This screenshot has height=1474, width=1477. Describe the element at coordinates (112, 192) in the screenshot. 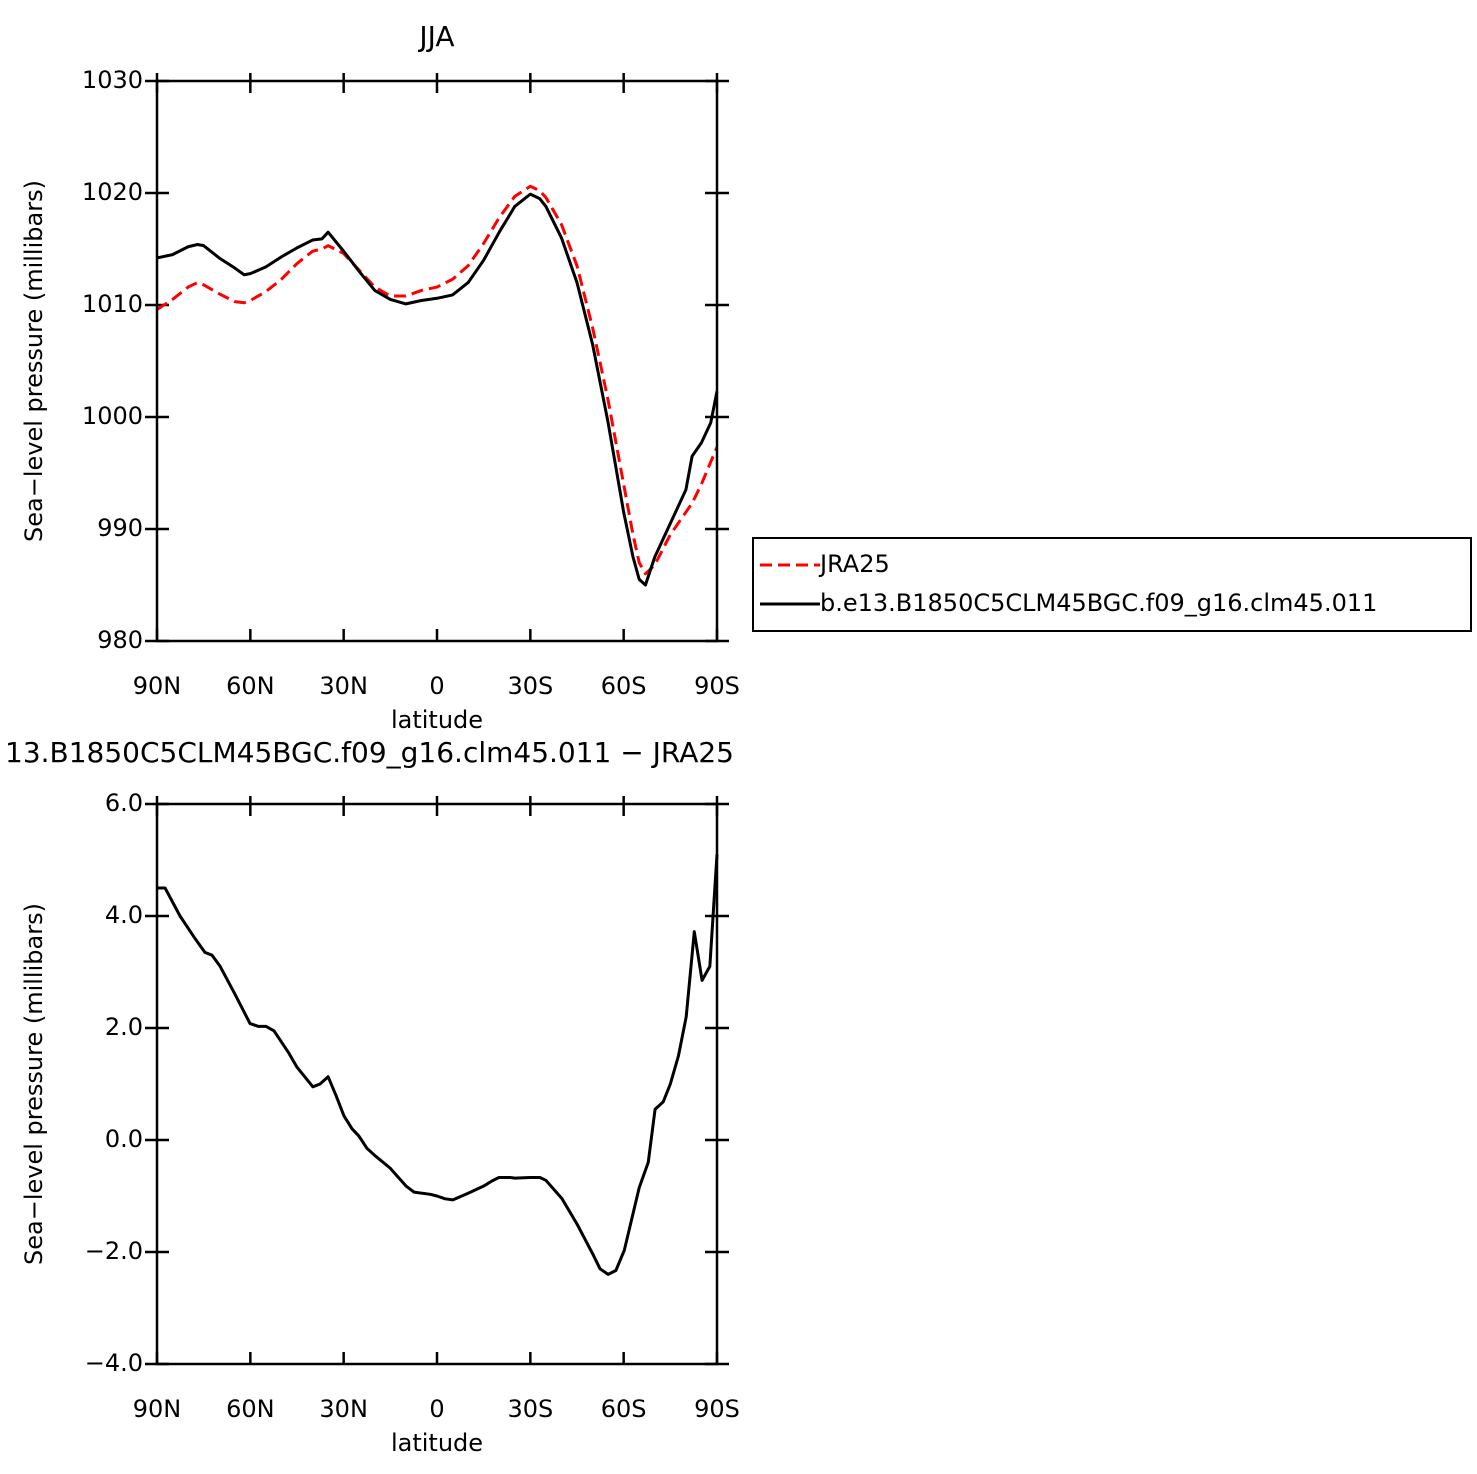

I see `y-tick-label: 1020` at that location.